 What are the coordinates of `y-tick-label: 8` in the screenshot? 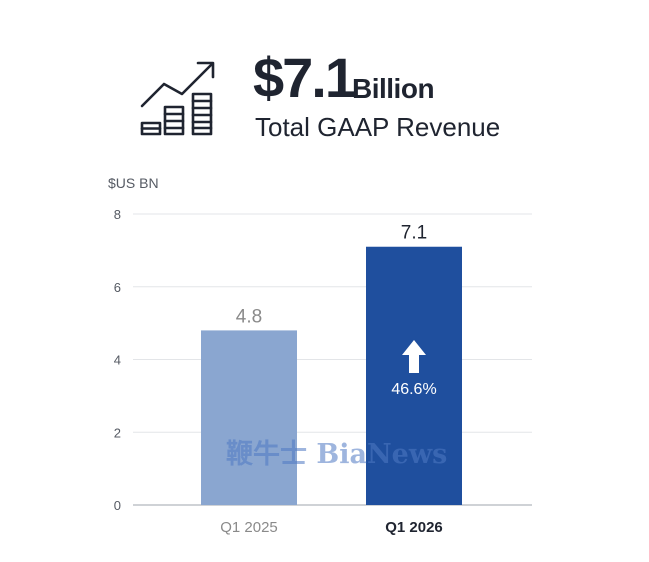 It's located at (117, 214).